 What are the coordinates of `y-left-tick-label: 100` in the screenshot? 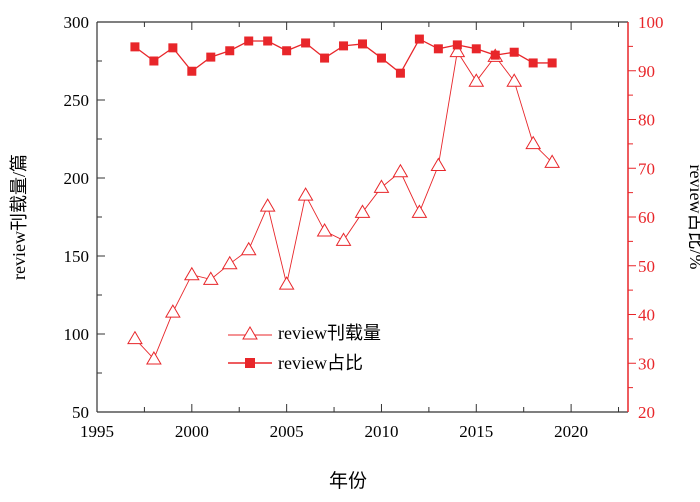 It's located at (77, 334).